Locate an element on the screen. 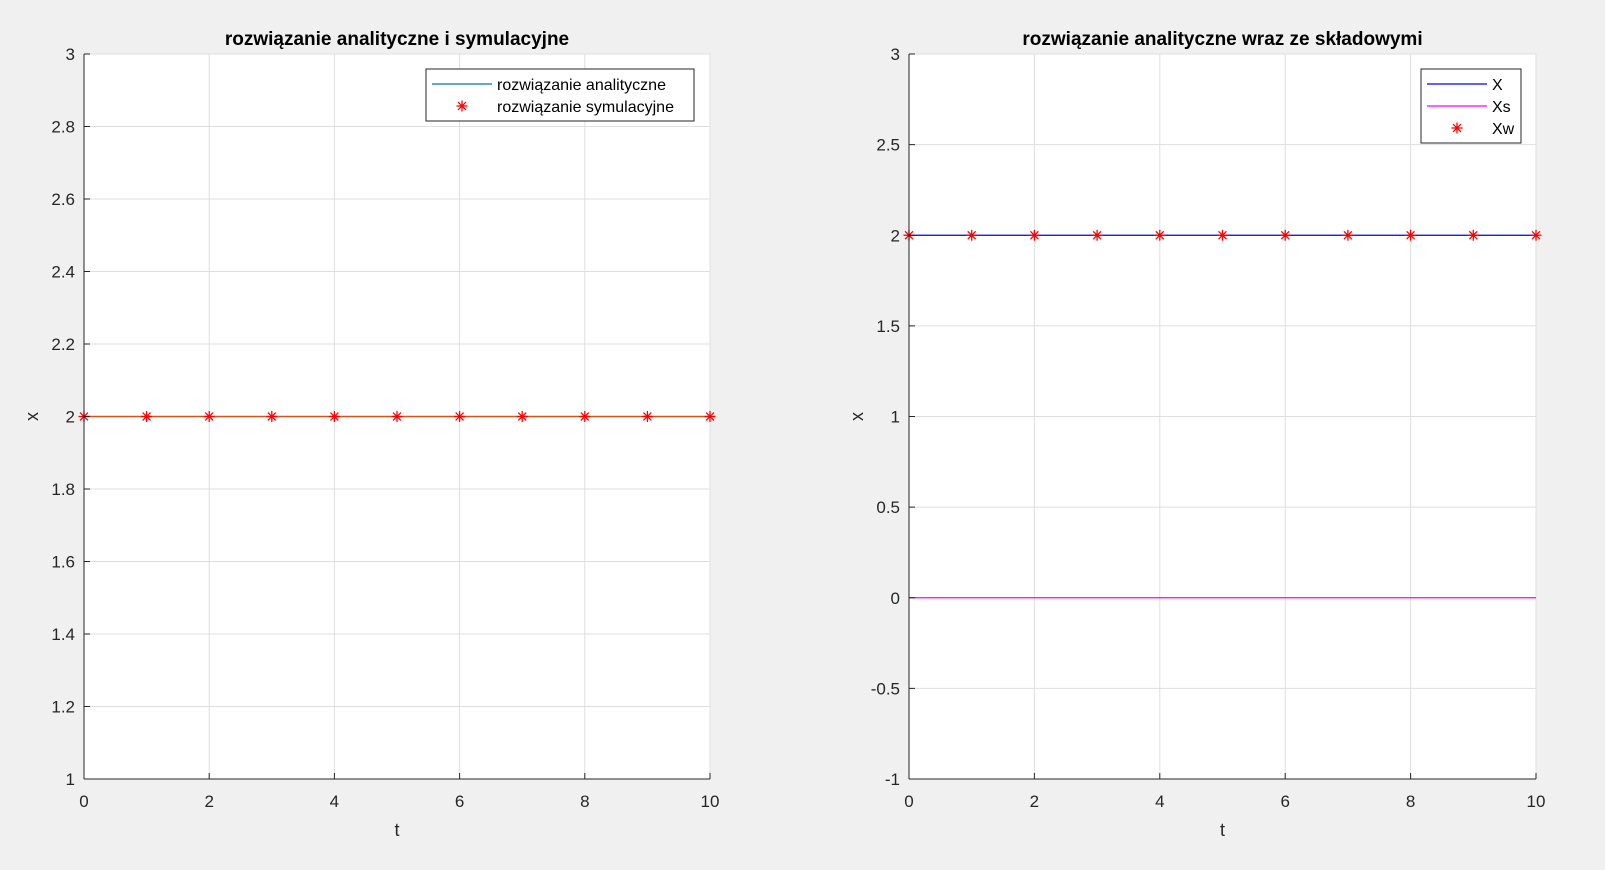 The image size is (1605, 870). legend-entry-label: rozwiązanie symulacyjne is located at coordinates (585, 107).